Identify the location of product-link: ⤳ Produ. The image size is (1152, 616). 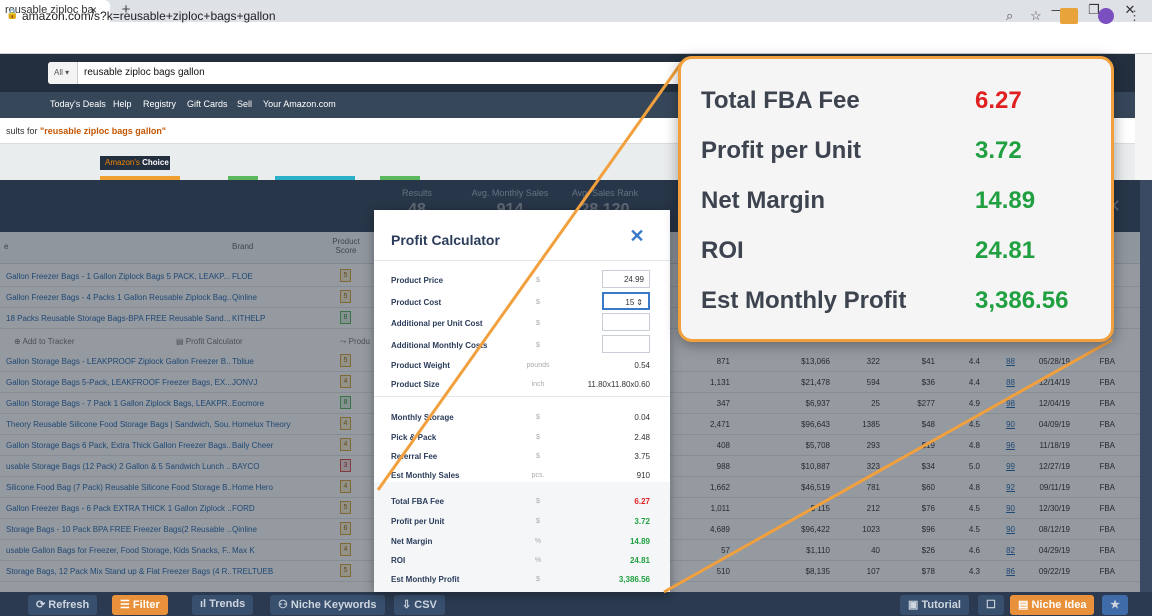
(355, 341).